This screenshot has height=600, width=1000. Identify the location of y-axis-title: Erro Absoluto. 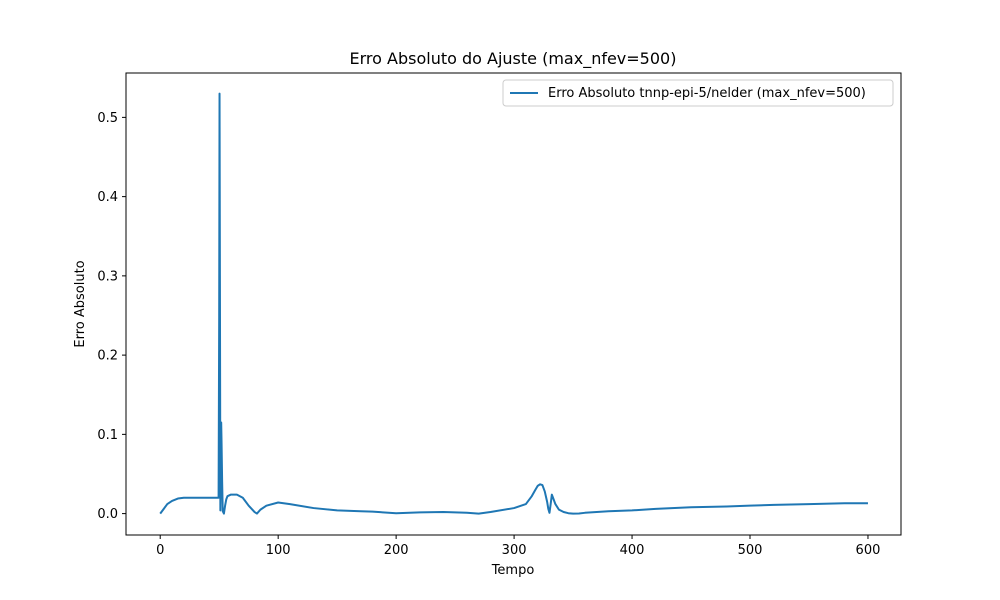
(80, 303).